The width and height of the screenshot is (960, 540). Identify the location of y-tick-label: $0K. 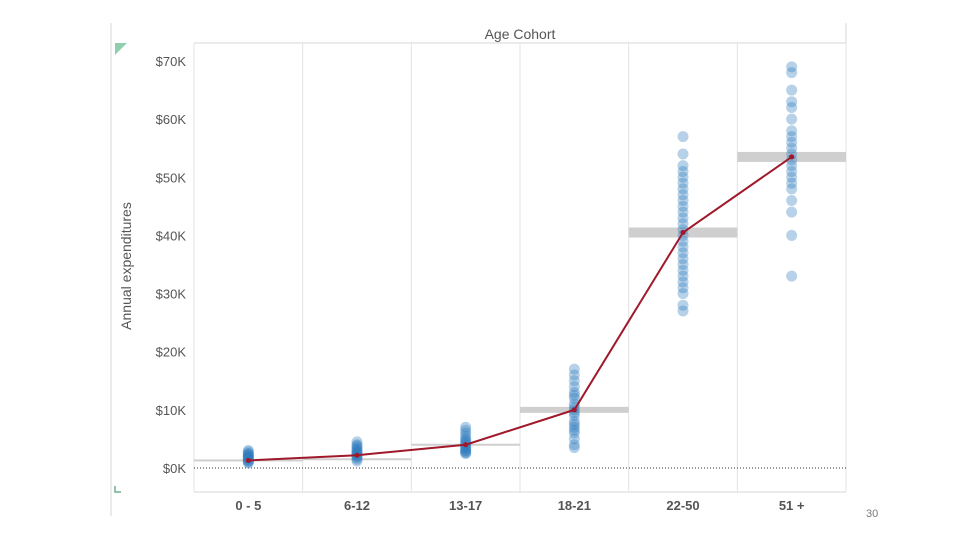
(174, 468).